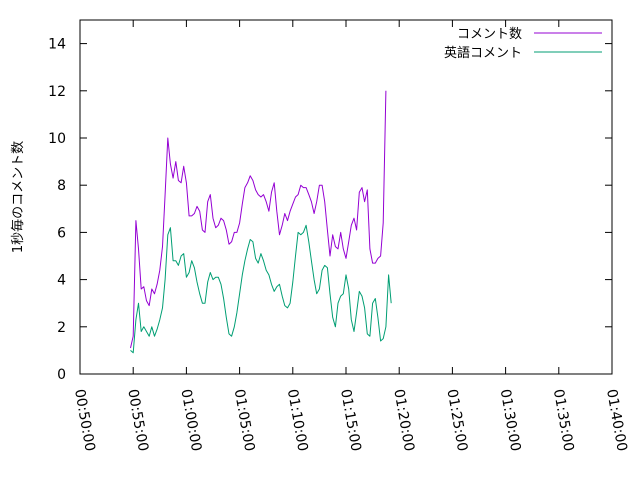 This screenshot has height=480, width=640. What do you see at coordinates (489, 34) in the screenshot?
I see `legend-label-1: コメント数` at bounding box center [489, 34].